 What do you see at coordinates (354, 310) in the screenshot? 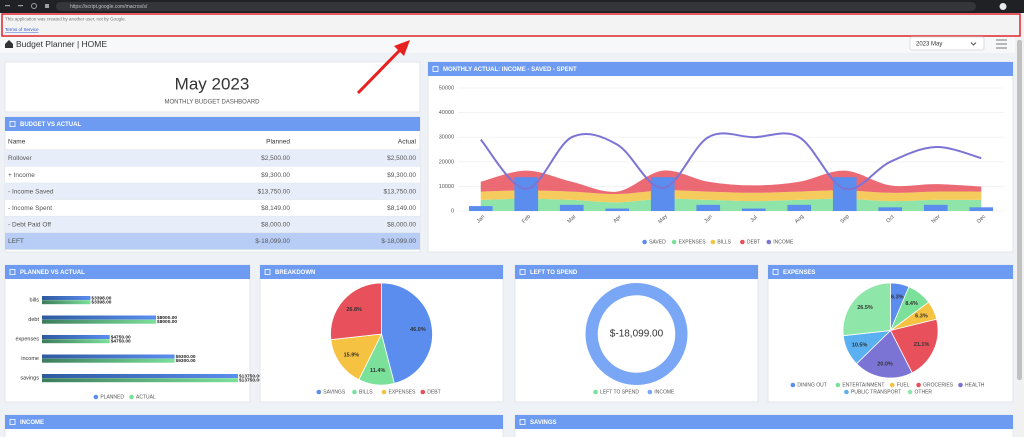
I see `value-label: 26.8%` at bounding box center [354, 310].